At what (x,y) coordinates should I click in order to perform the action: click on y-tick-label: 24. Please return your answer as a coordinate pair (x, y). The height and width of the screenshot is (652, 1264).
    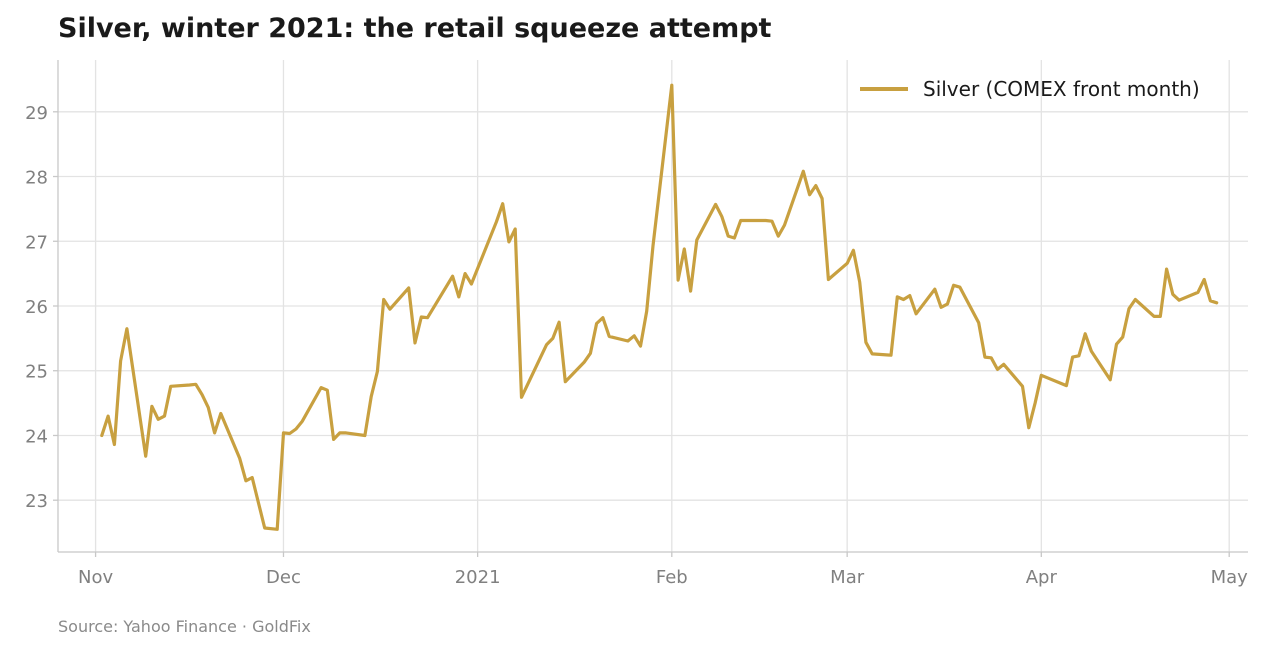
    Looking at the image, I should click on (36, 436).